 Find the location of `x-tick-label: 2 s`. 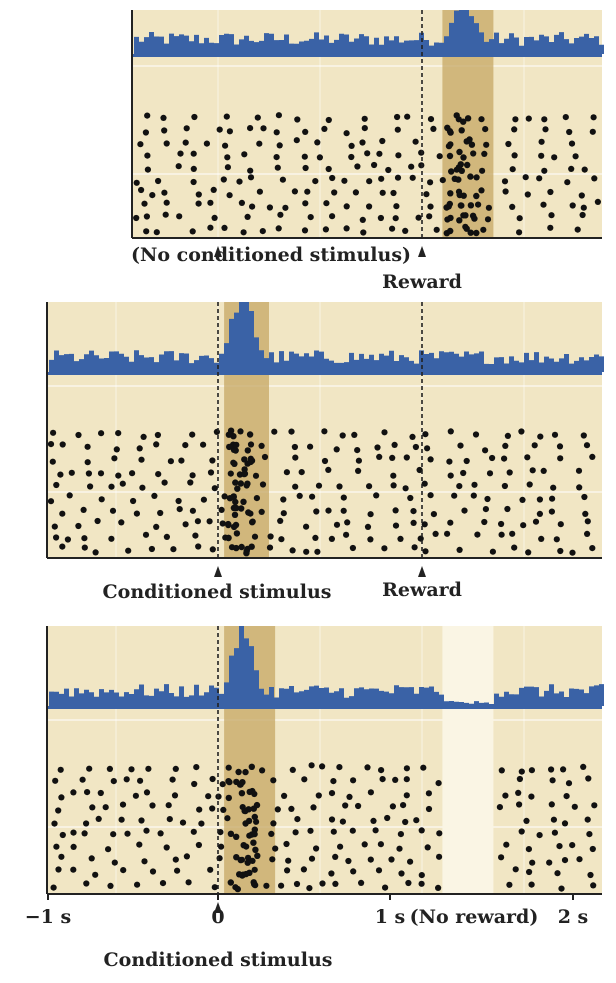

x-tick-label: 2 s is located at coordinates (573, 917).